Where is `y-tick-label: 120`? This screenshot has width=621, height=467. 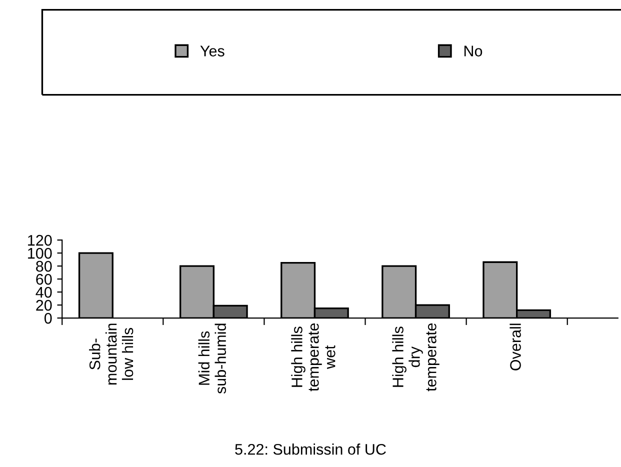 y-tick-label: 120 is located at coordinates (40, 240).